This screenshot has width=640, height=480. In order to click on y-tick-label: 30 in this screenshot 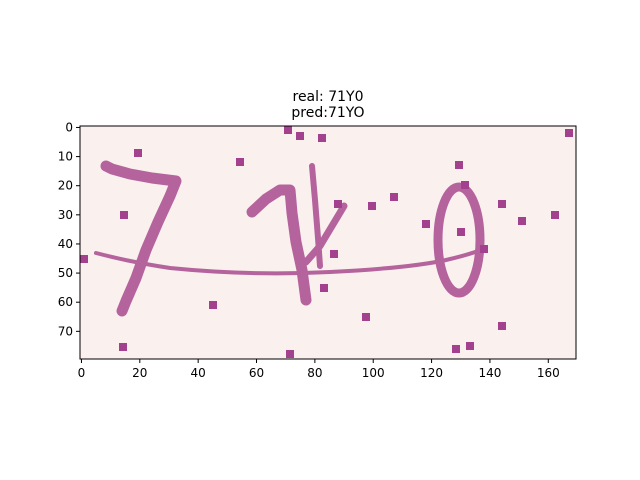, I will do `click(65, 215)`.